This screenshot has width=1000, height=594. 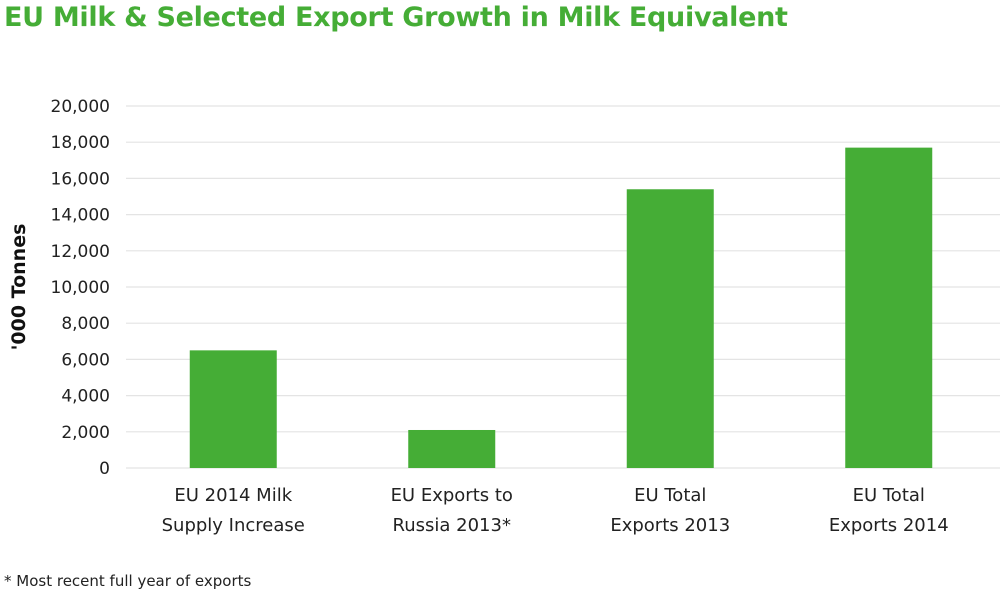 I want to click on footnote: * Most recent full year of exports, so click(x=128, y=581).